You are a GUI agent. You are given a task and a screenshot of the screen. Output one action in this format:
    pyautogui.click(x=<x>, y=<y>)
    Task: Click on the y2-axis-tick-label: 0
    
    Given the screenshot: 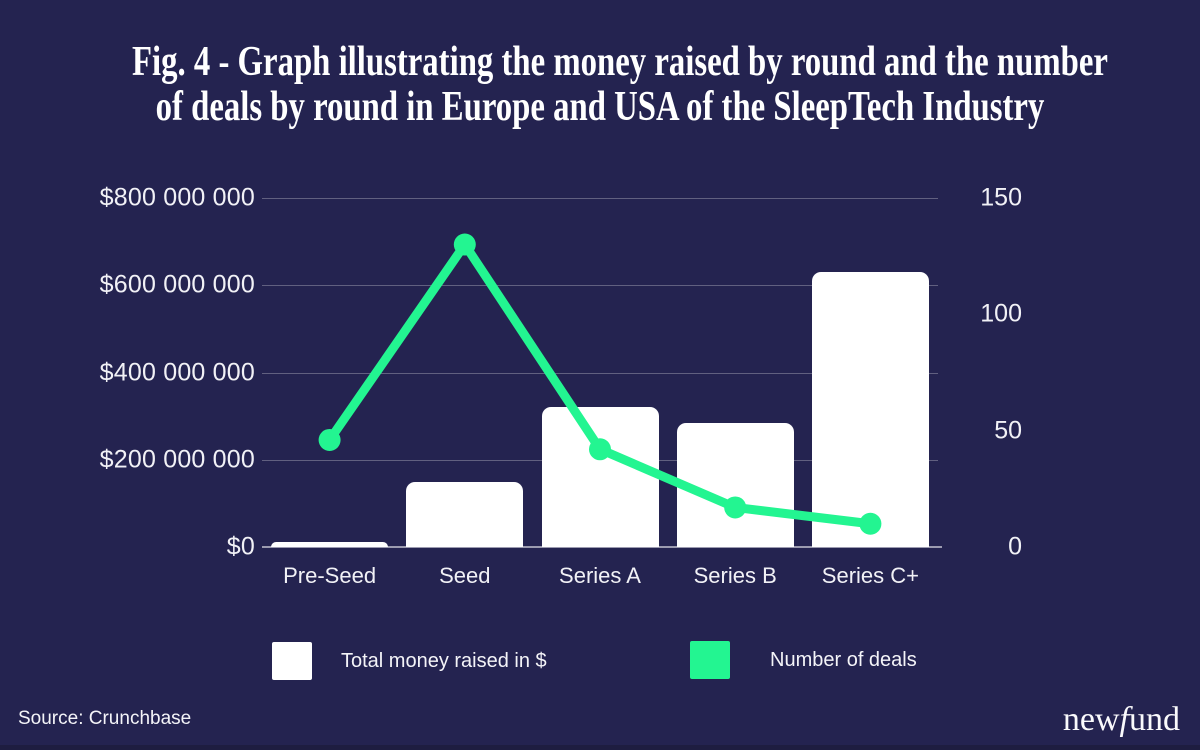 What is the action you would take?
    pyautogui.click(x=1015, y=546)
    